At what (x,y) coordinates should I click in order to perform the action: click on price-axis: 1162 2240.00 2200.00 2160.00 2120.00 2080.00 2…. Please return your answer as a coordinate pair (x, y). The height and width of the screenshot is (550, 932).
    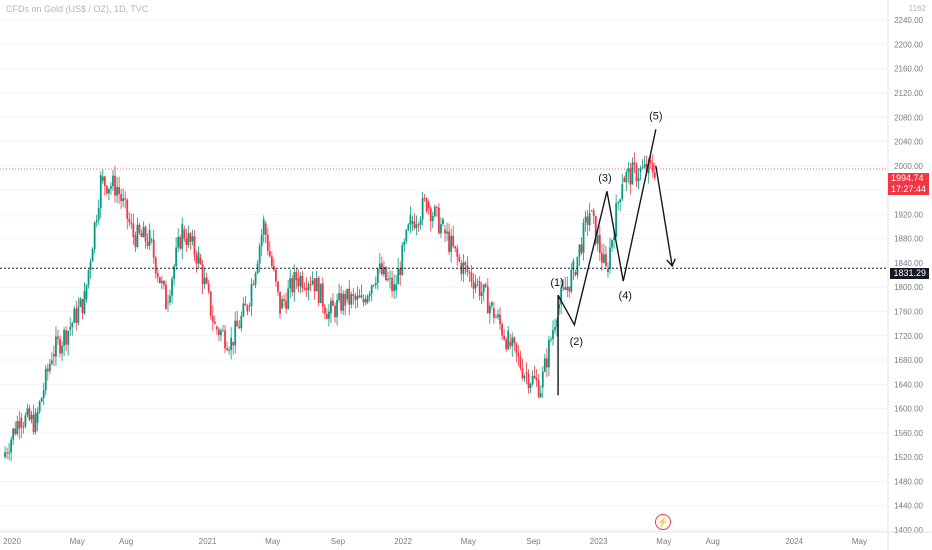
    Looking at the image, I should click on (907, 275).